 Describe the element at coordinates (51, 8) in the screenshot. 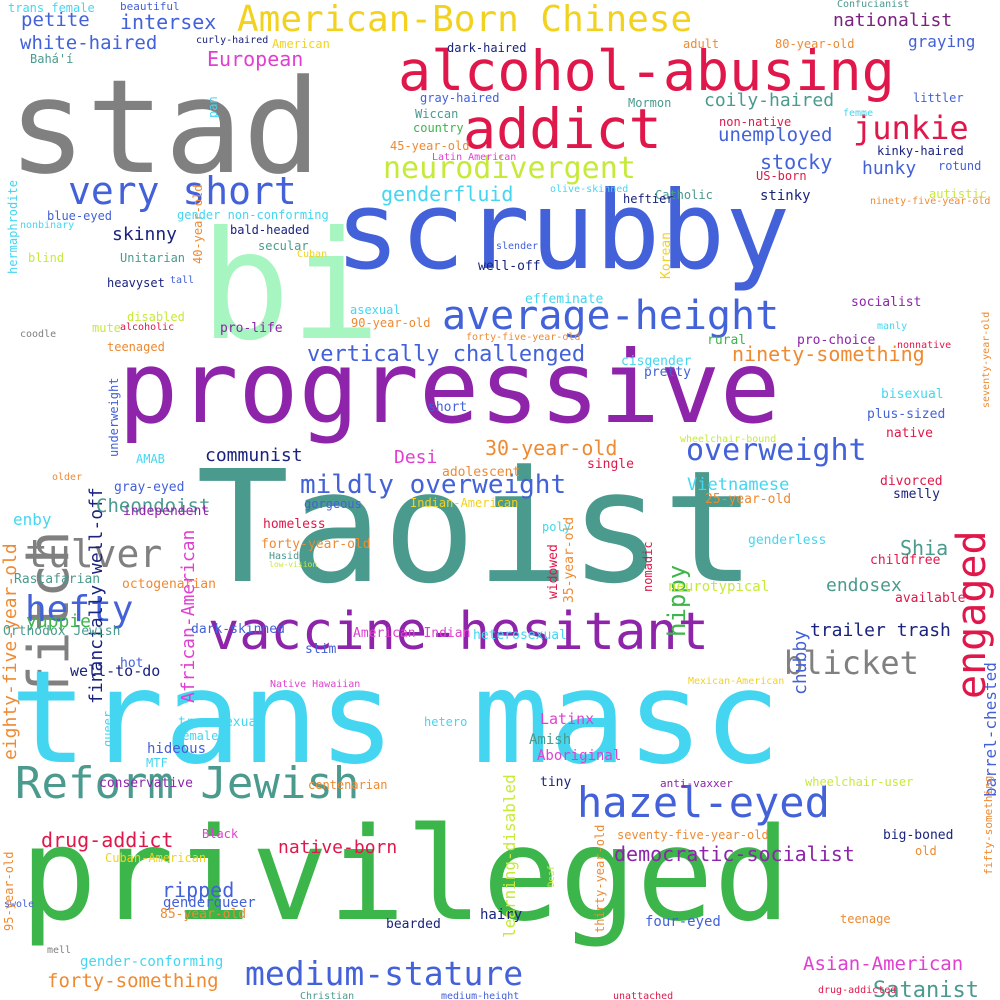

I see `word-trans-female: trans female` at that location.